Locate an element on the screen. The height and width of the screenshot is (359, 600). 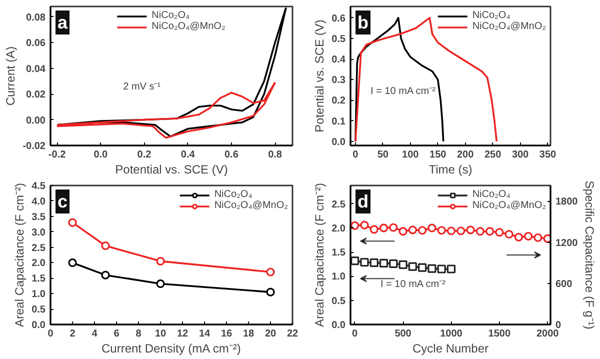
x-tick-label: 8 is located at coordinates (139, 334).